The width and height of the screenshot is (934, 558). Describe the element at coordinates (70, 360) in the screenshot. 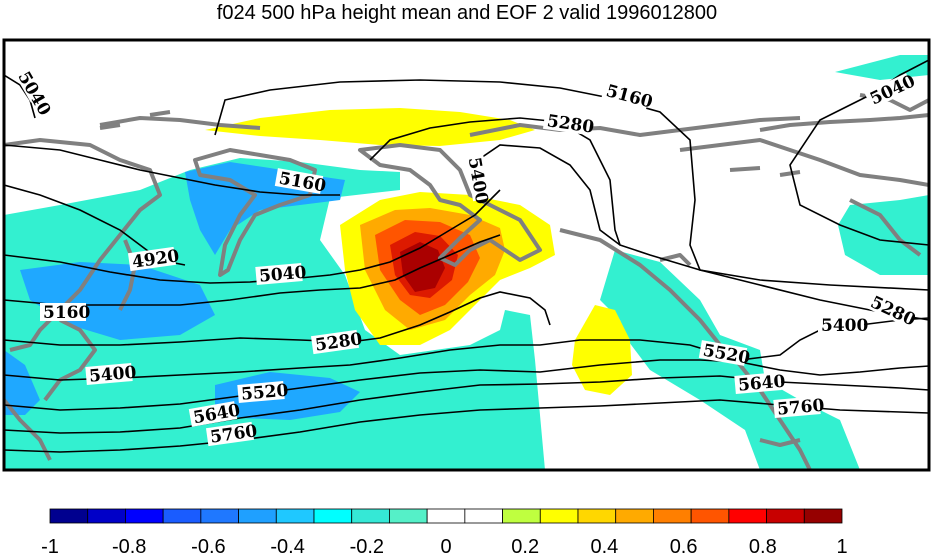

I see `coastline-japan` at that location.